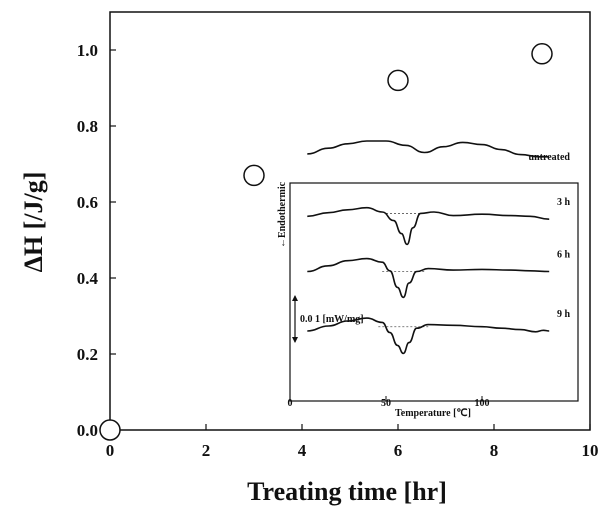 The width and height of the screenshot is (606, 509). I want to click on x-tick-label: 6, so click(398, 450).